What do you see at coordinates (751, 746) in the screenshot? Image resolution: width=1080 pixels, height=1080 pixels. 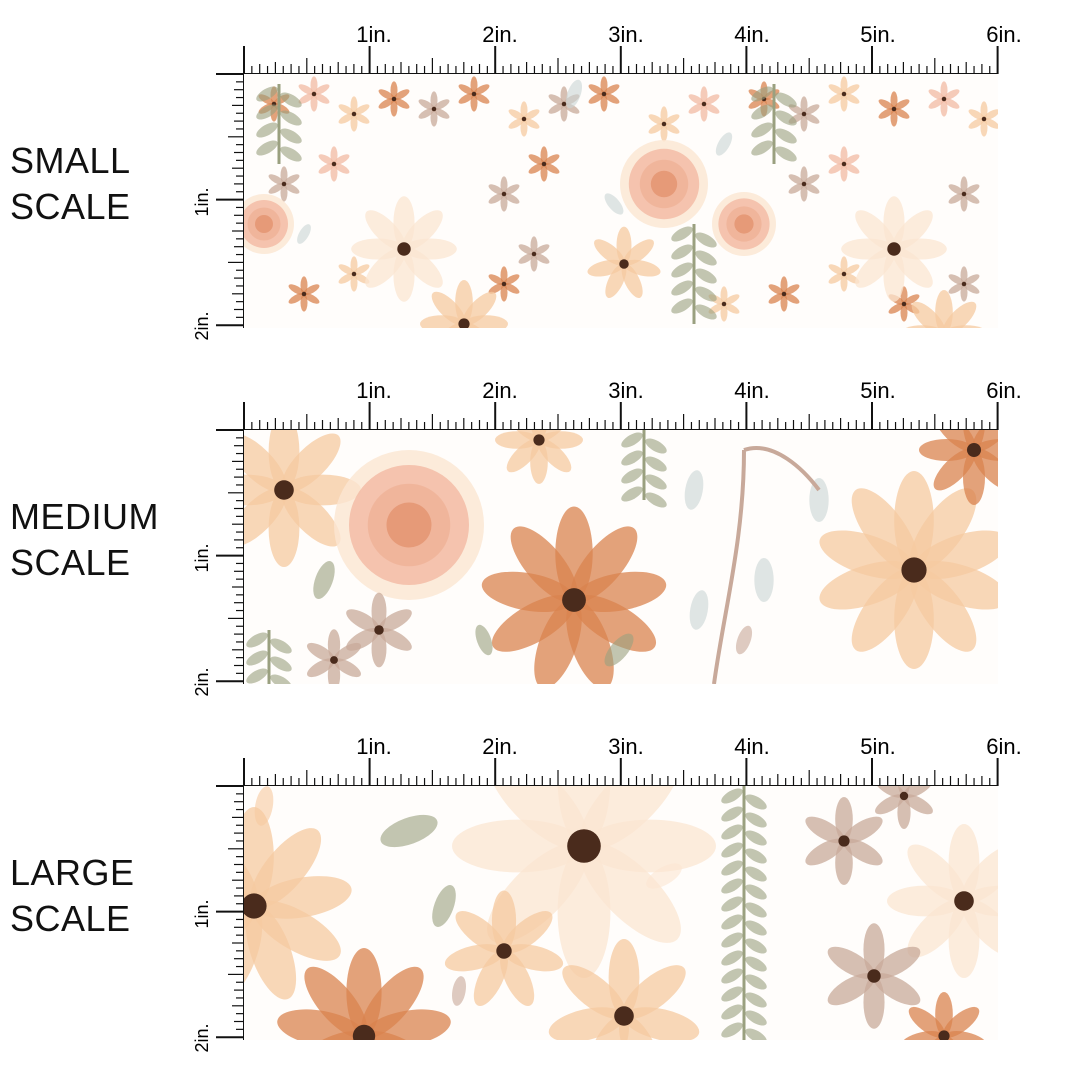 I see `top-ruler-label: 4in.` at bounding box center [751, 746].